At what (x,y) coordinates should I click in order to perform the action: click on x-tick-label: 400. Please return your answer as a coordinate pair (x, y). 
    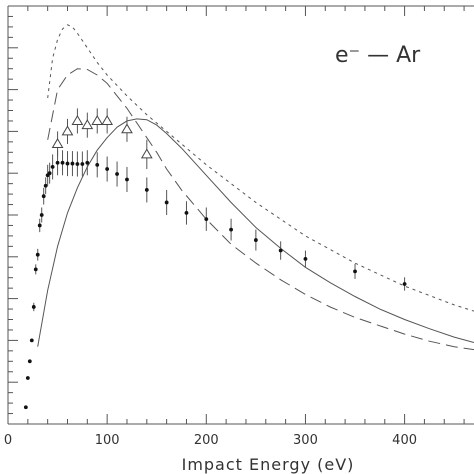
    Looking at the image, I should click on (404, 440).